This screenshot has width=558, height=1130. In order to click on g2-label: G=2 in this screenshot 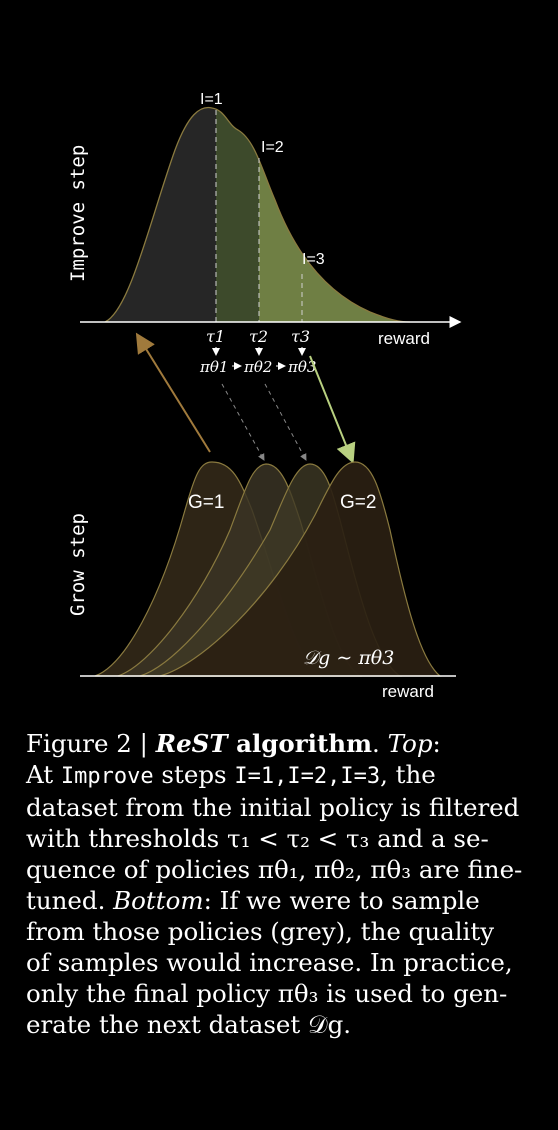, I will do `click(358, 502)`.